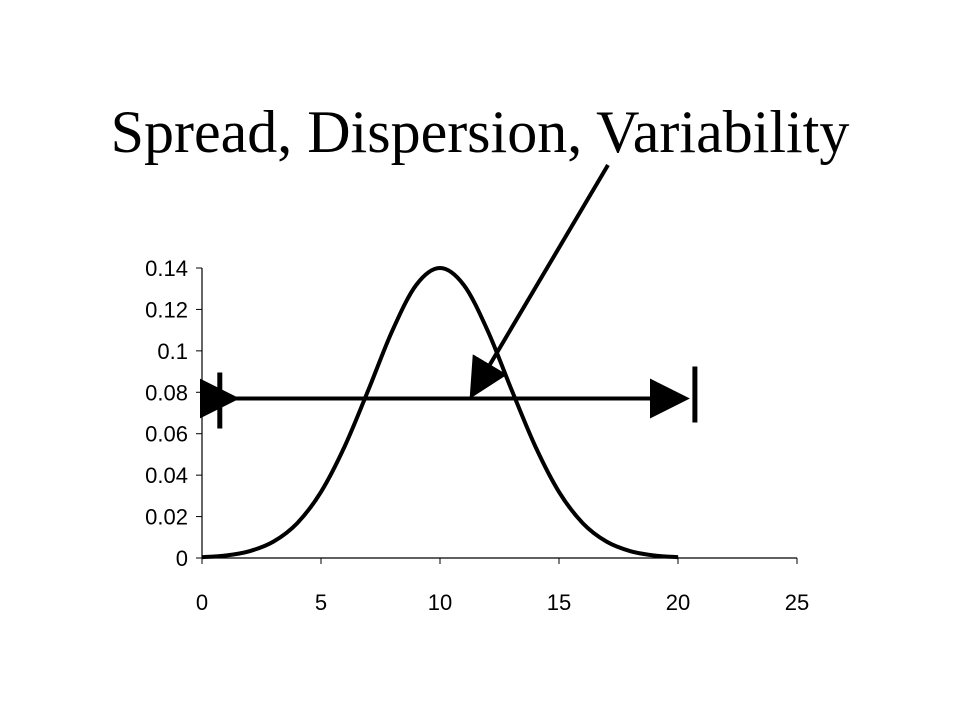 The image size is (960, 720). What do you see at coordinates (166, 475) in the screenshot?
I see `y-tick-label: 0.04` at bounding box center [166, 475].